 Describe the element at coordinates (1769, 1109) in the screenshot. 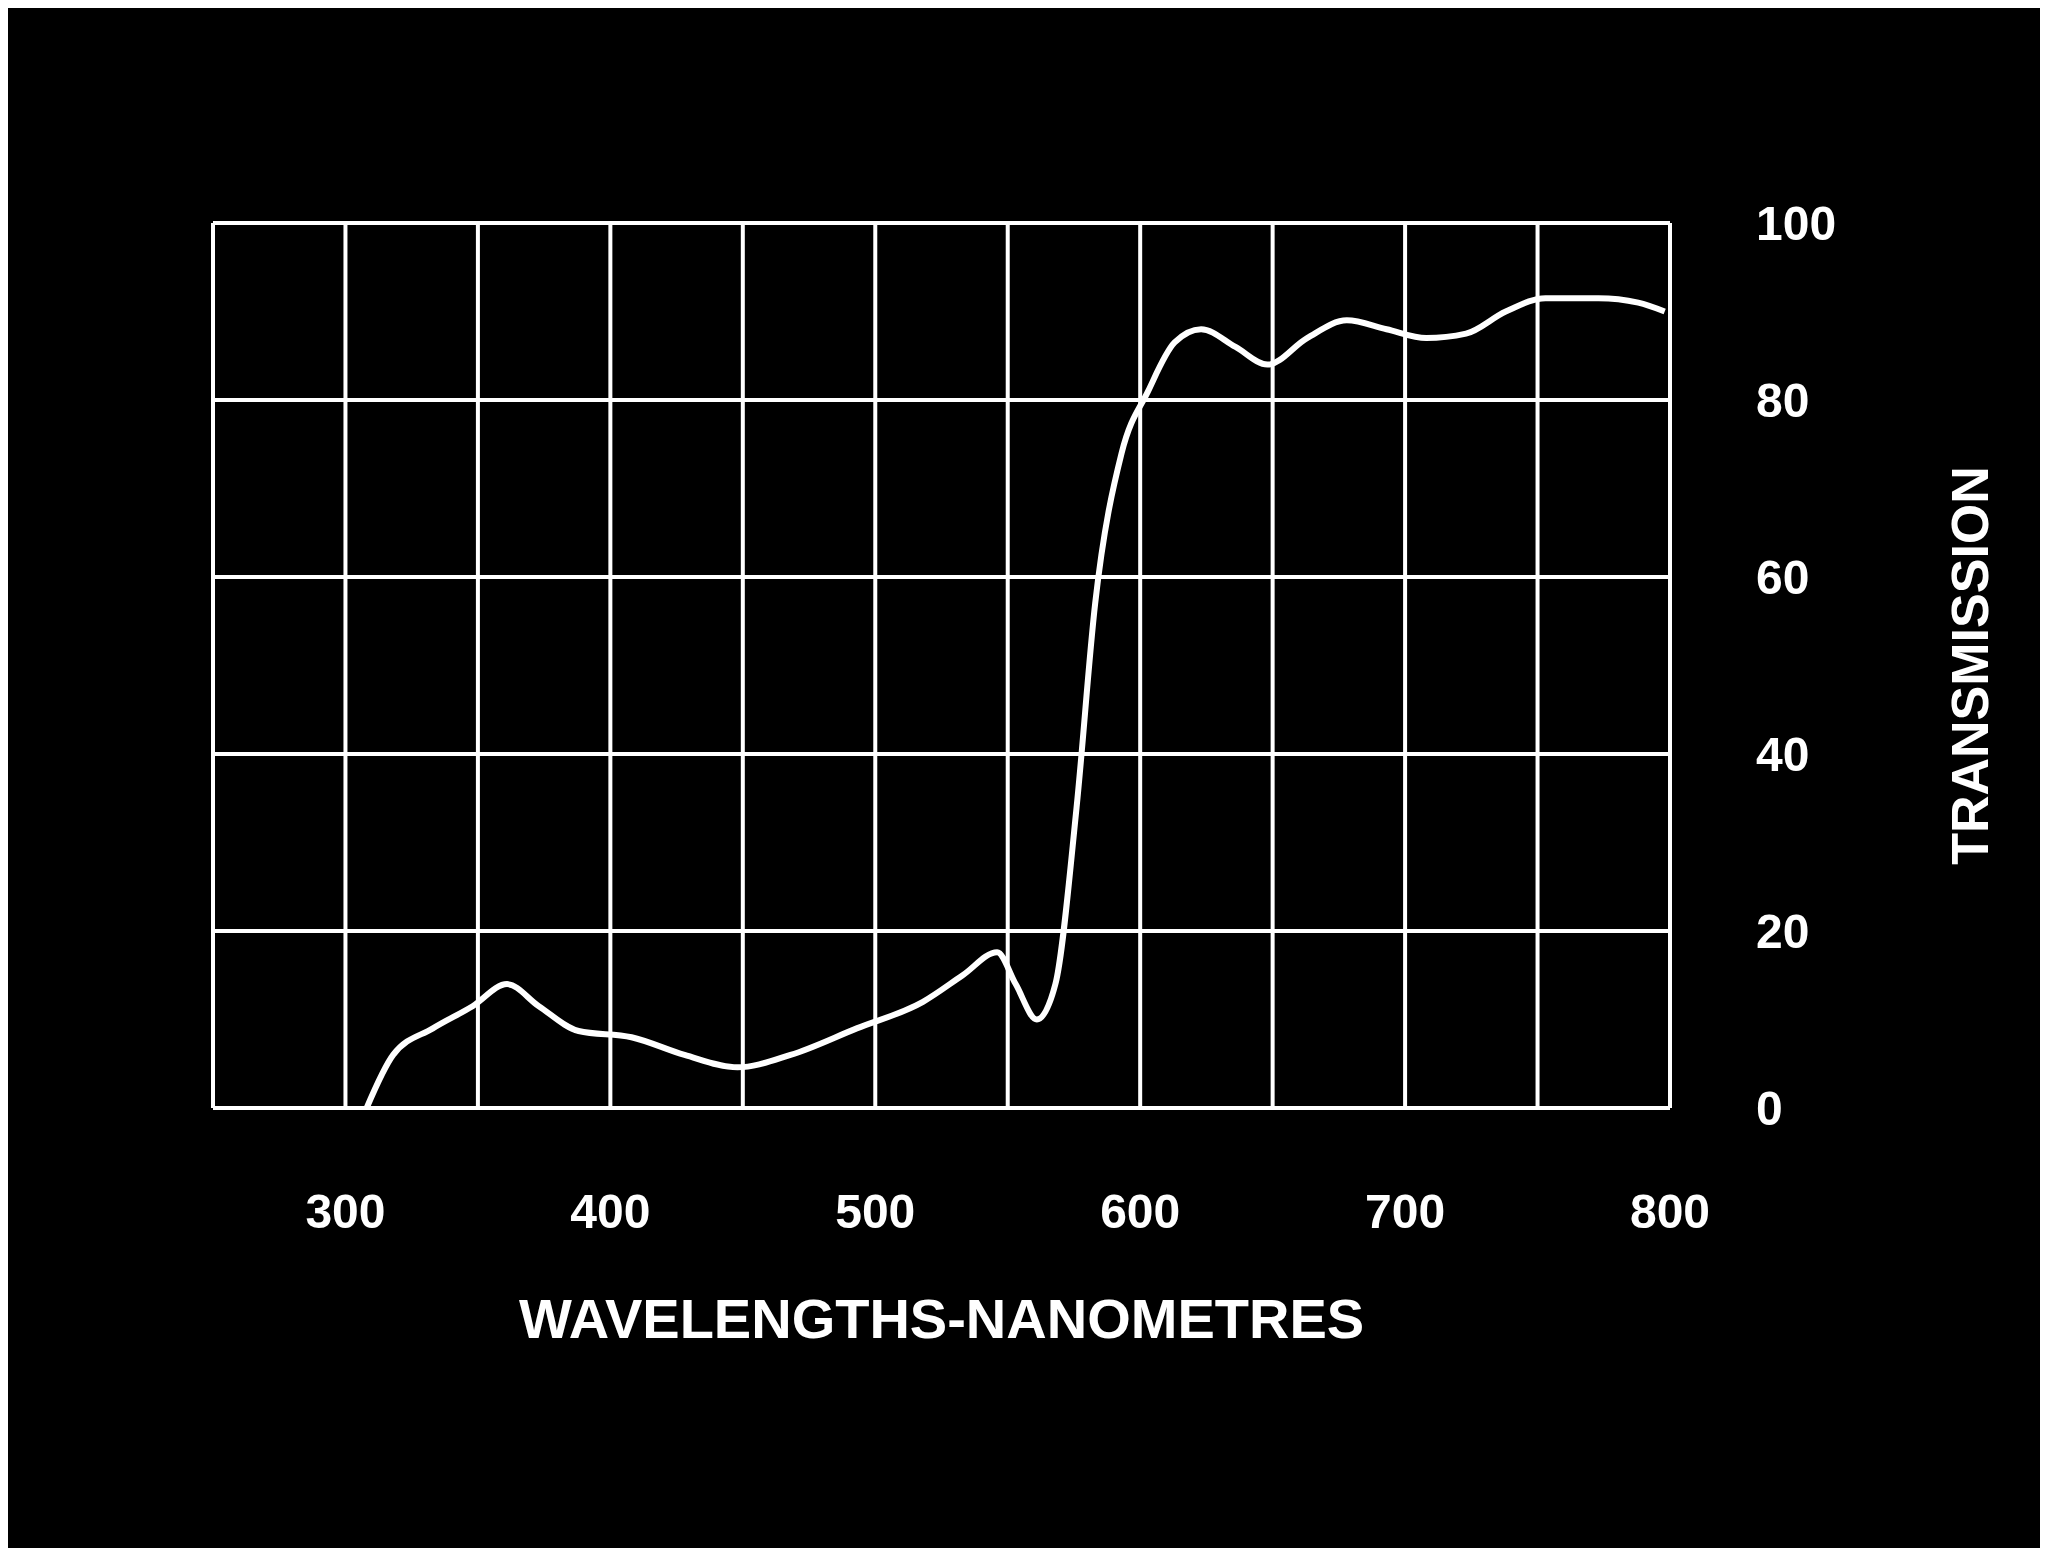

I see `y-tick-label: 0` at that location.